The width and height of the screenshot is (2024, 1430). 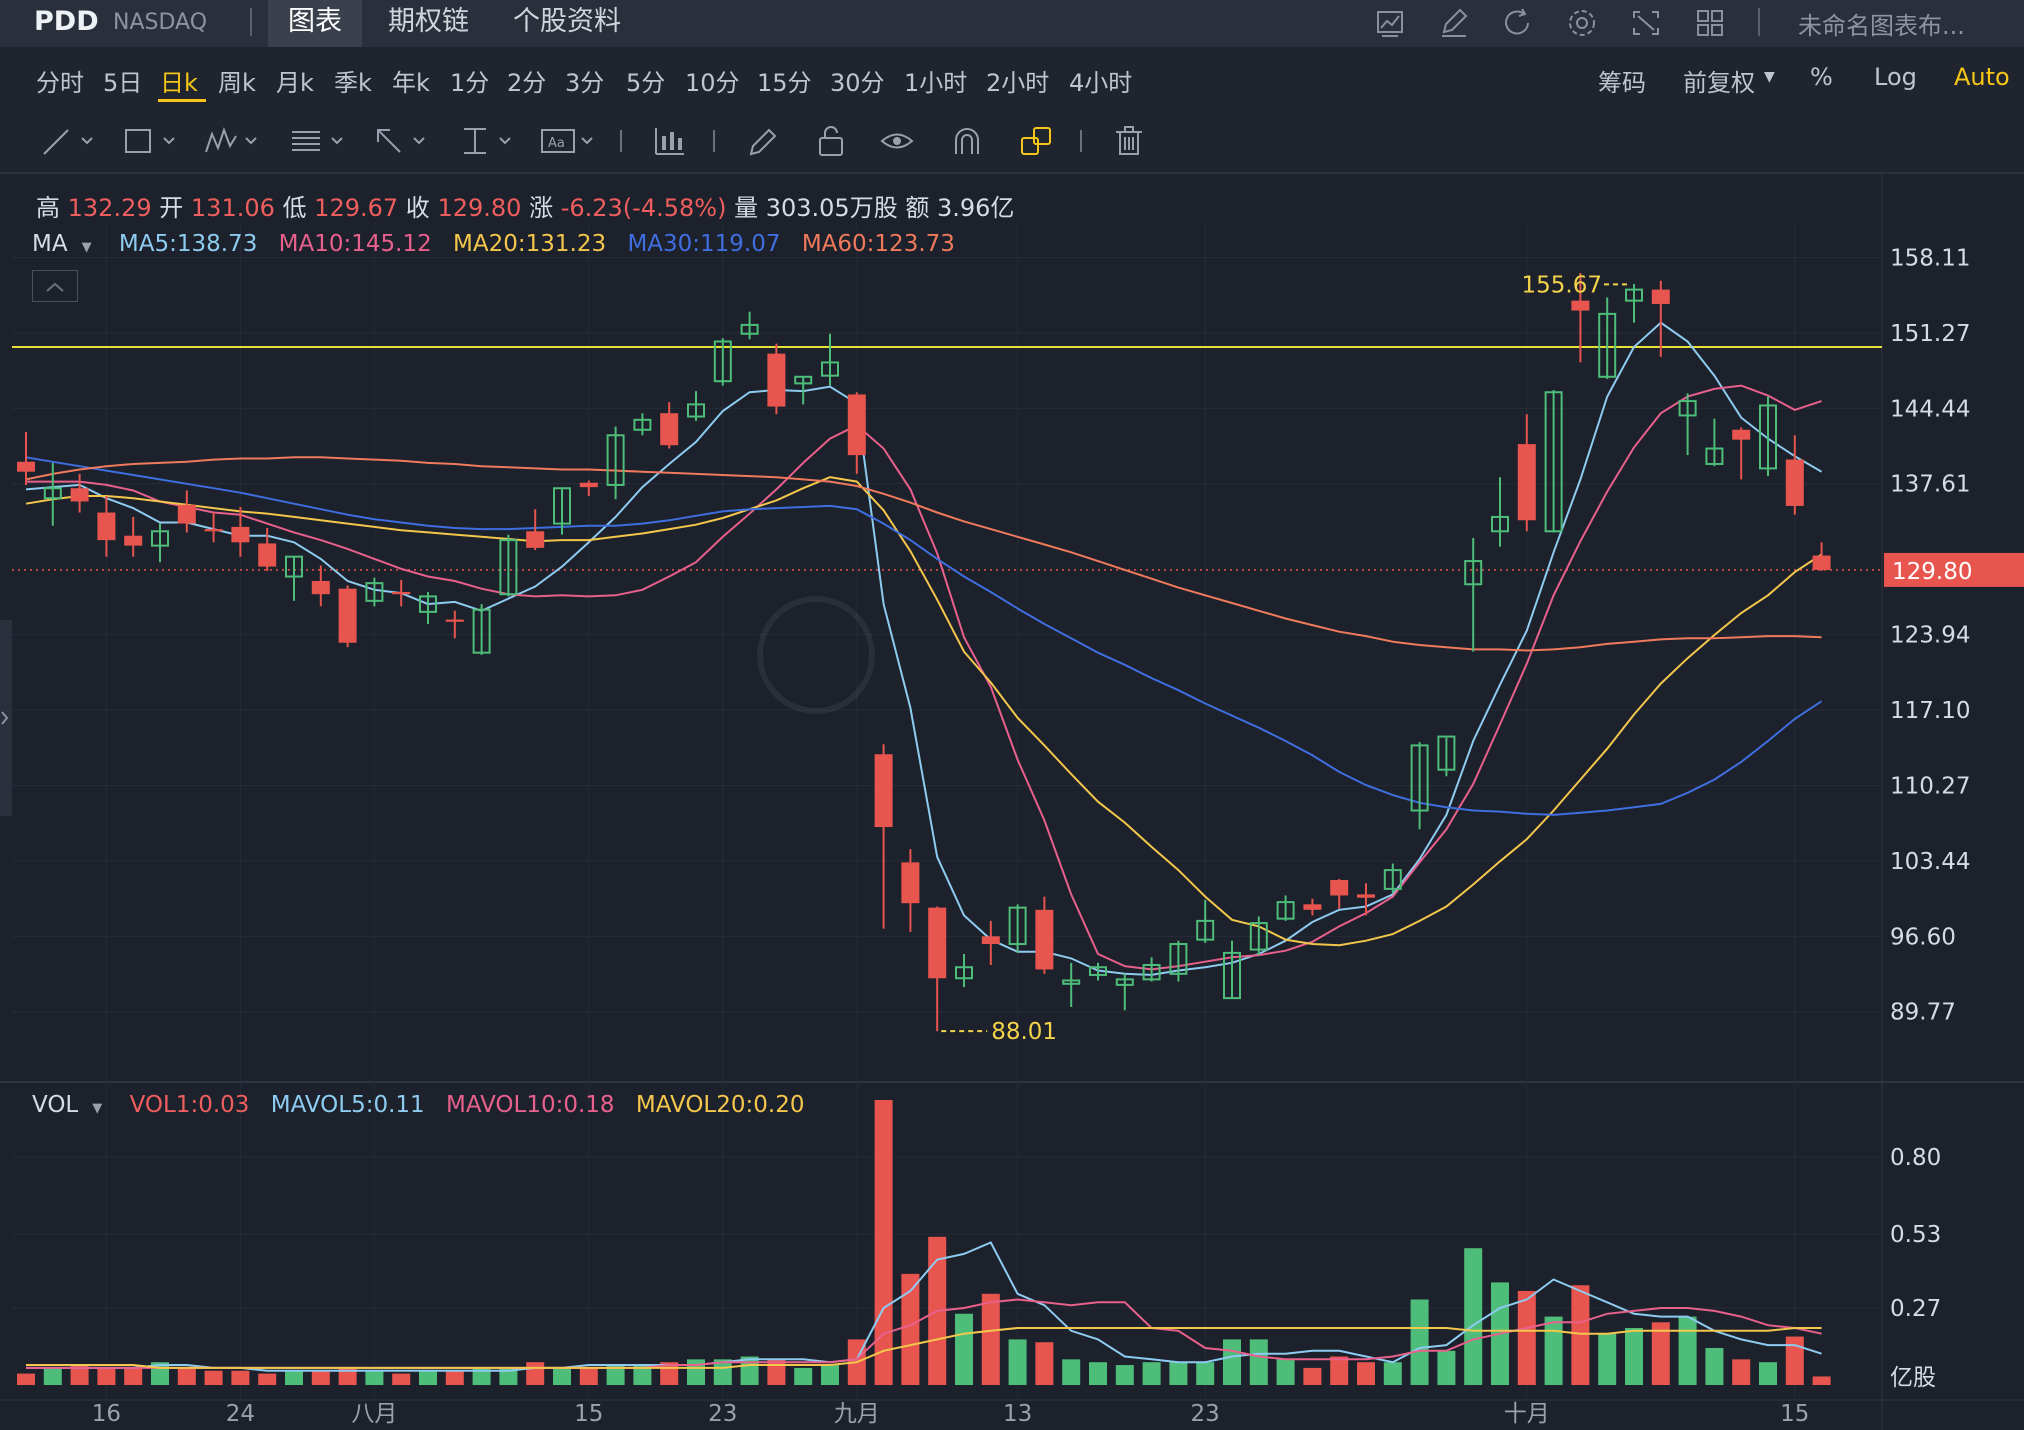 What do you see at coordinates (1048, 141) in the screenshot?
I see `sync-icon` at bounding box center [1048, 141].